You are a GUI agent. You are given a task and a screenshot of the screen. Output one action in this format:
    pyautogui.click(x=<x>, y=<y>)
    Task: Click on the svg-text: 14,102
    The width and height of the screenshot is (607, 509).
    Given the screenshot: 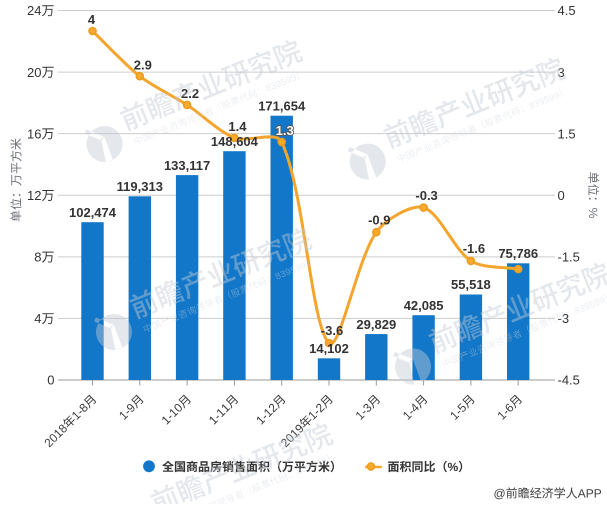 What is the action you would take?
    pyautogui.click(x=329, y=348)
    